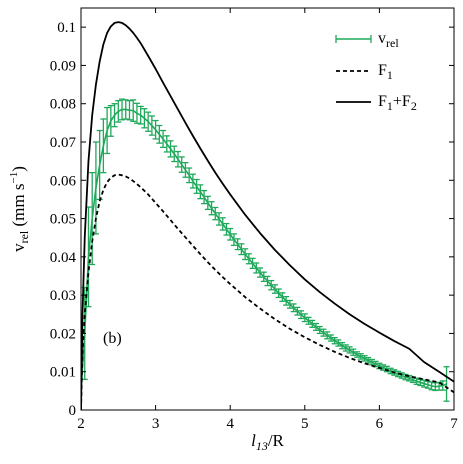 The width and height of the screenshot is (463, 464). I want to click on legend-label-f1f2: F1+F2, so click(397, 103).